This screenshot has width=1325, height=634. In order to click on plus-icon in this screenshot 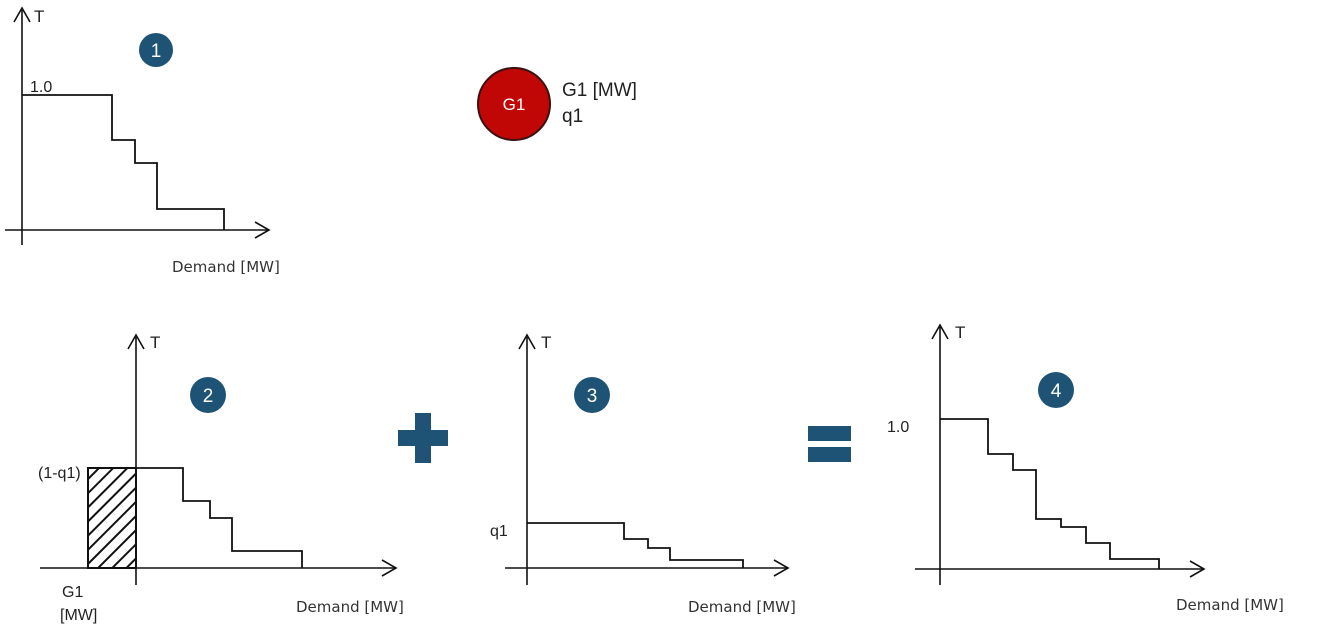, I will do `click(423, 438)`.